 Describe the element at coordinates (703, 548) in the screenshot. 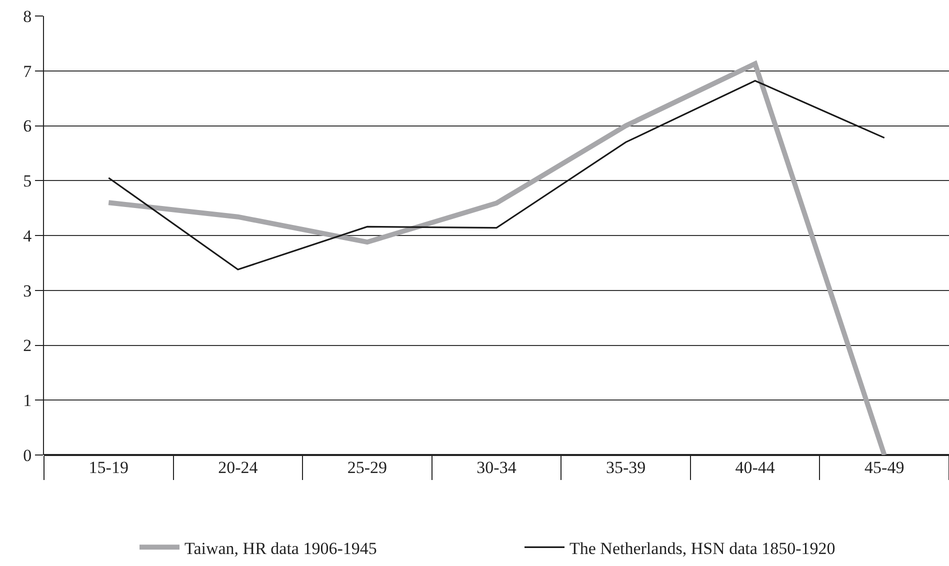

I see `legend-label: The Netherlands, HSN data 1850-1920` at that location.